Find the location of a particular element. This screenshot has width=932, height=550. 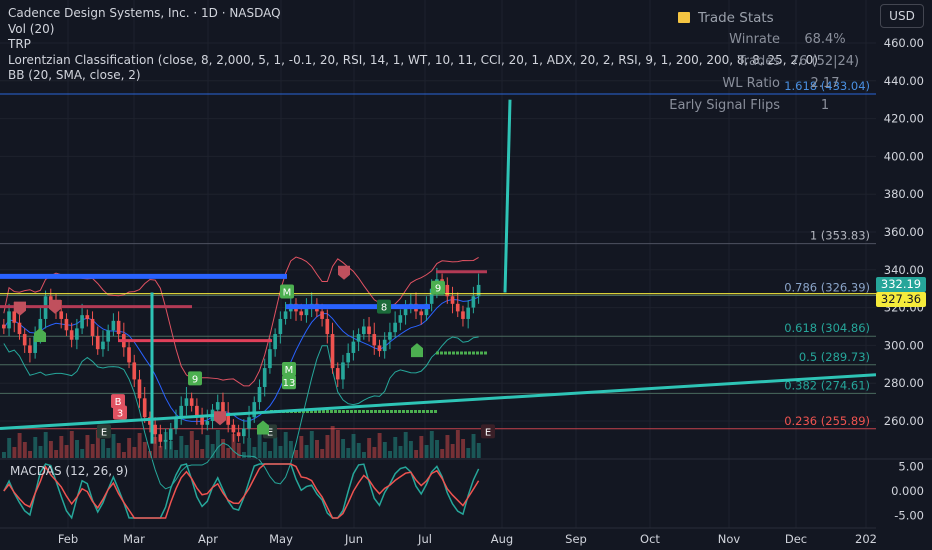

macd-pane: 5.00 0.000 -5.00 is located at coordinates (466, 490).